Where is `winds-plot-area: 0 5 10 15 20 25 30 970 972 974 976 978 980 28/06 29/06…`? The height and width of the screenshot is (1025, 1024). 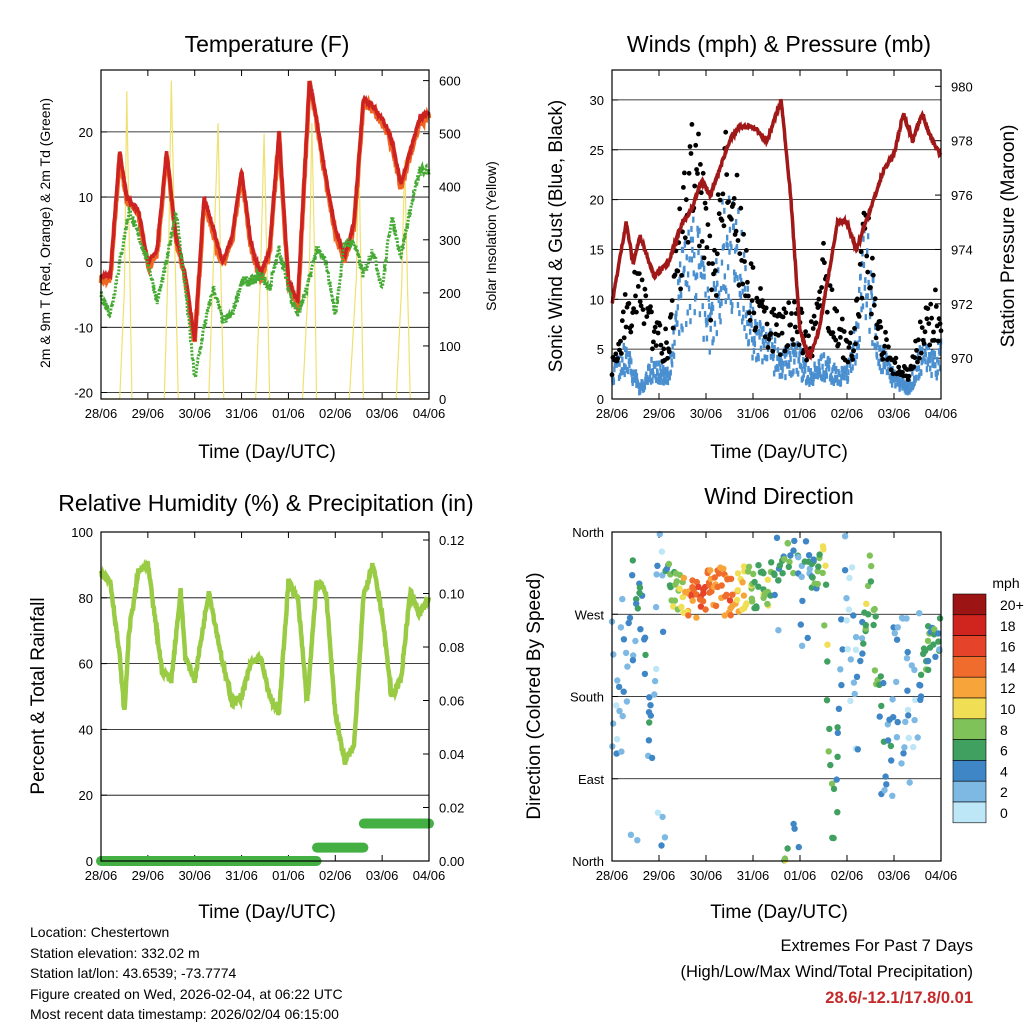 winds-plot-area: 0 5 10 15 20 25 30 970 972 974 976 978 980 28/06 29/06… is located at coordinates (781, 245).